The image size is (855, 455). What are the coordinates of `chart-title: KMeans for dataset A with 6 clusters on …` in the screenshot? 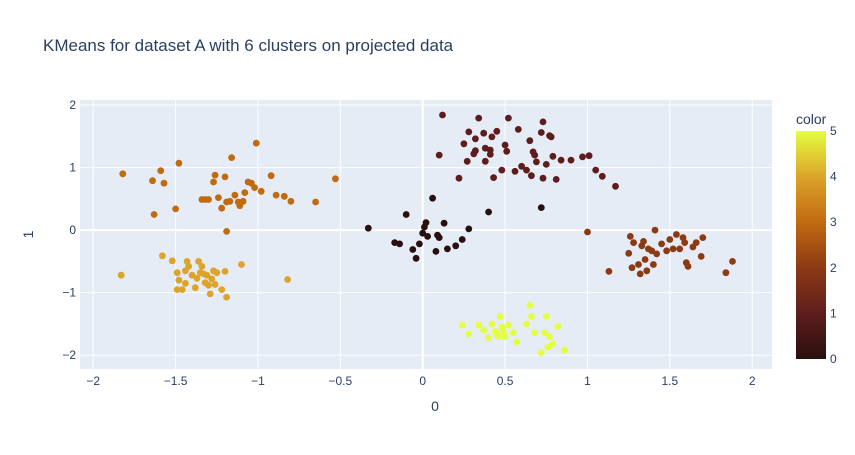 It's located at (248, 45).